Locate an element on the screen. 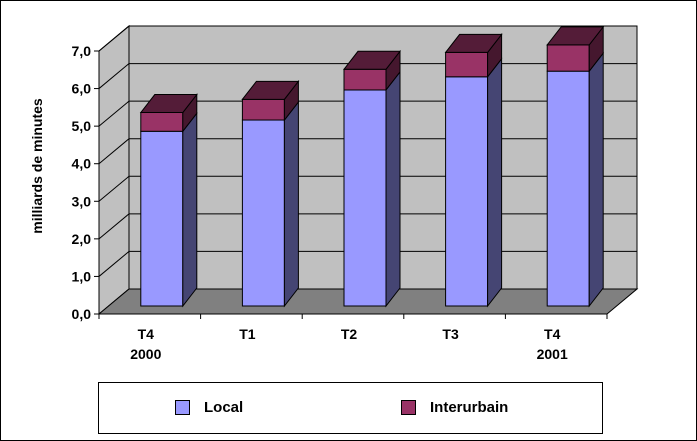  y-tick-label: 0,0 is located at coordinates (82, 314).